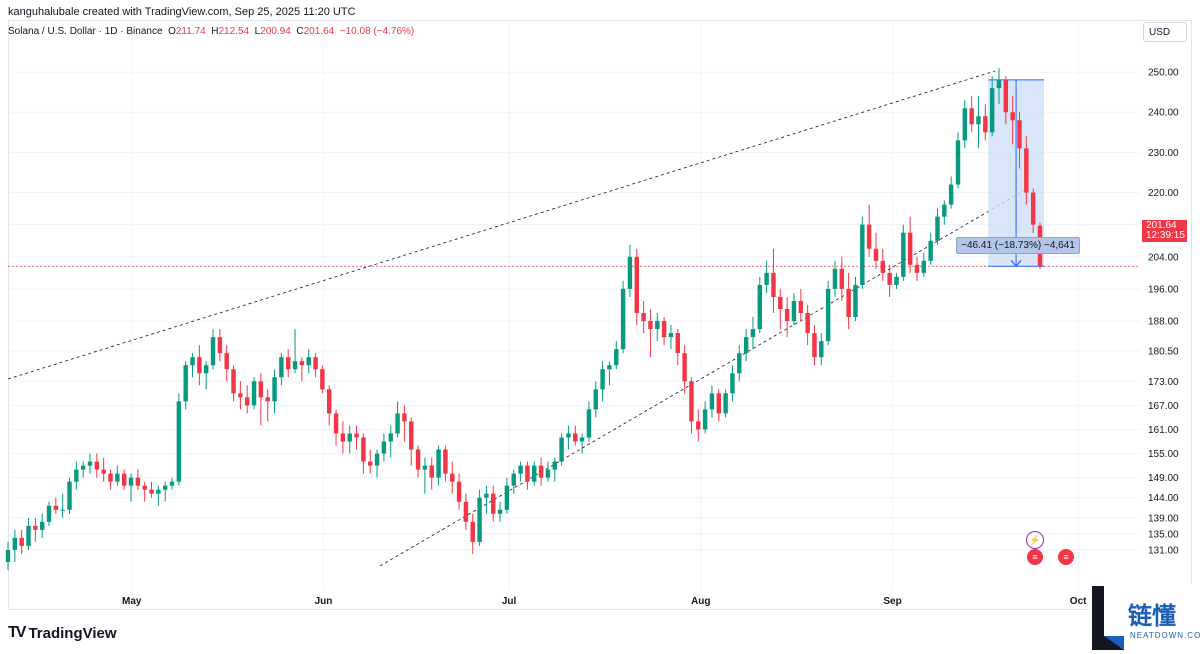 Image resolution: width=1200 pixels, height=654 pixels. I want to click on currency-button: USD, so click(1165, 32).